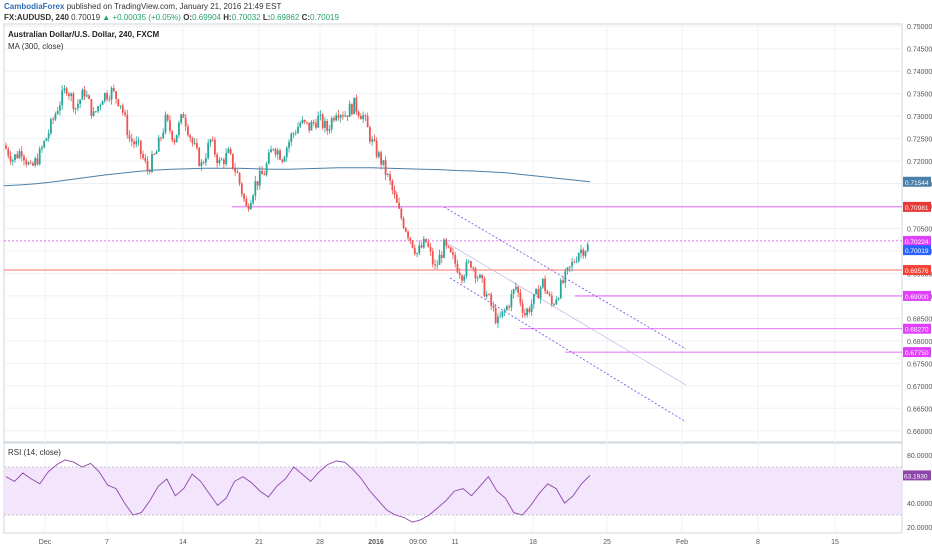 The height and width of the screenshot is (550, 932). Describe the element at coordinates (607, 542) in the screenshot. I see `time-tick-label: 25` at that location.